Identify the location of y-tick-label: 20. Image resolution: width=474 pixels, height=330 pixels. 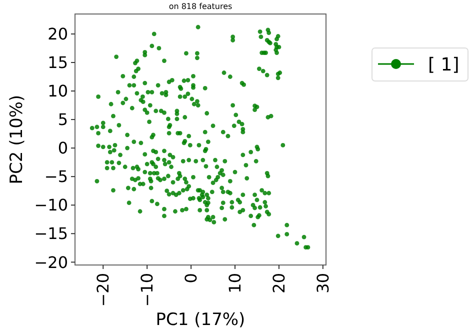
(58, 34).